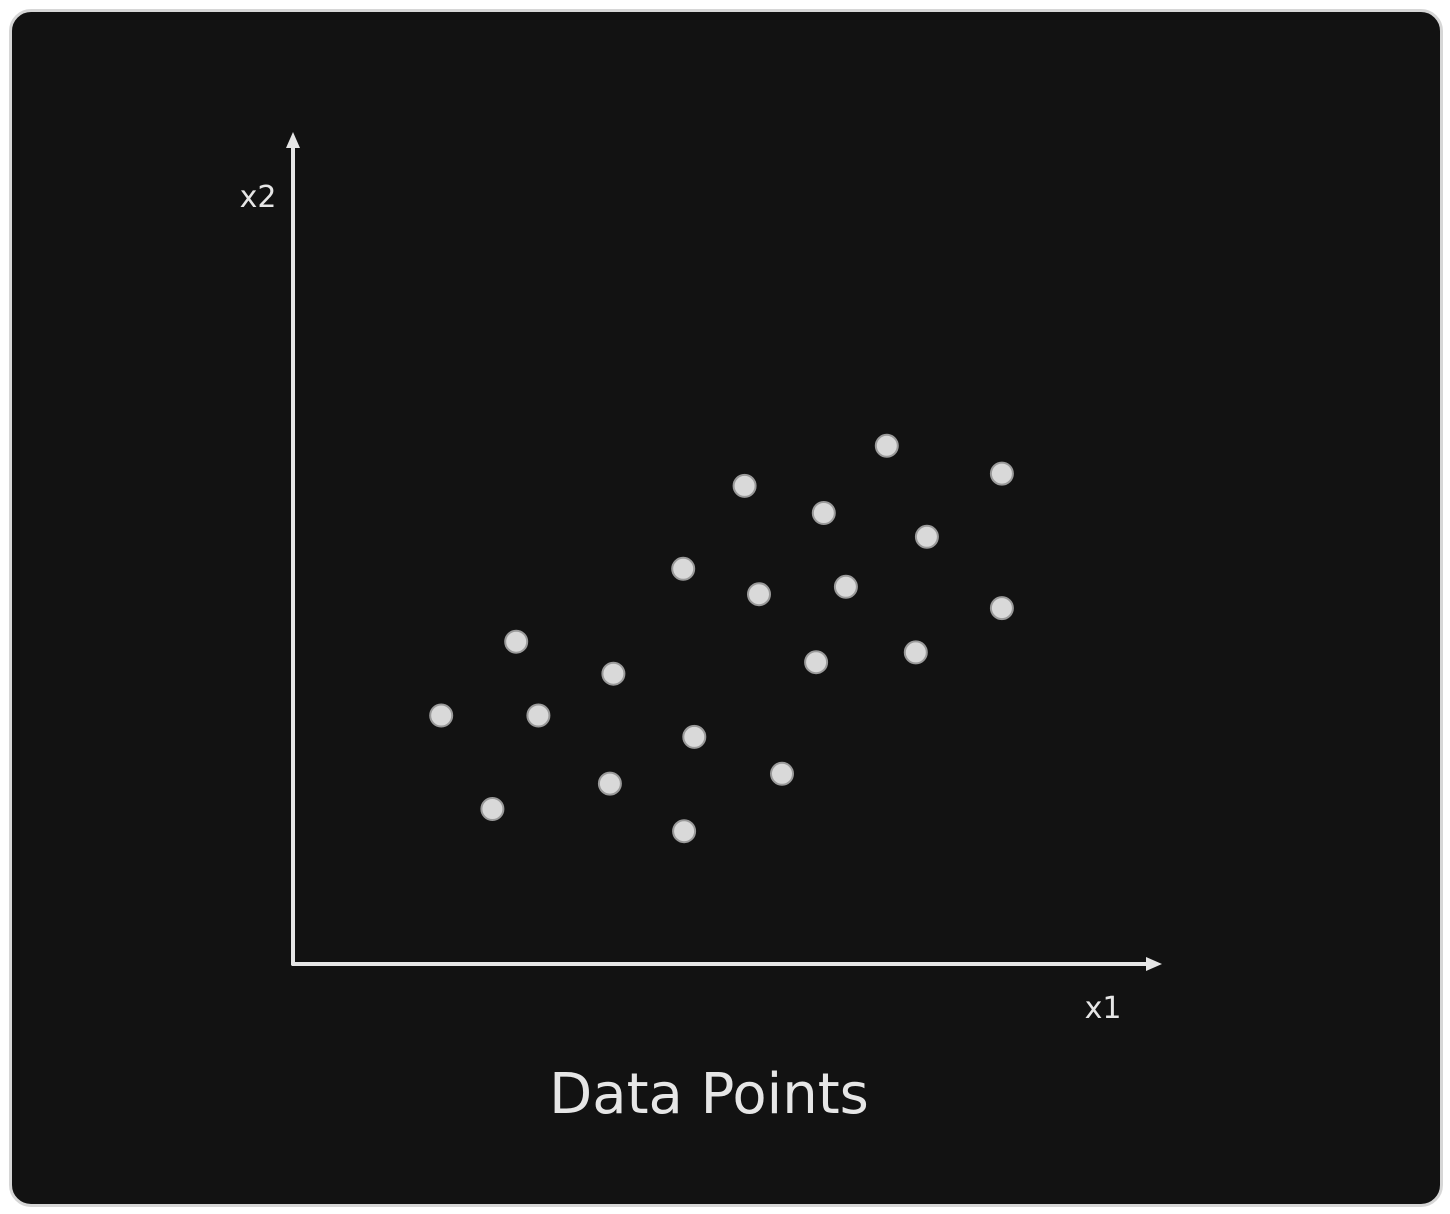 This screenshot has height=1214, width=1450. What do you see at coordinates (1154, 964) in the screenshot?
I see `x-axis-arrowhead` at bounding box center [1154, 964].